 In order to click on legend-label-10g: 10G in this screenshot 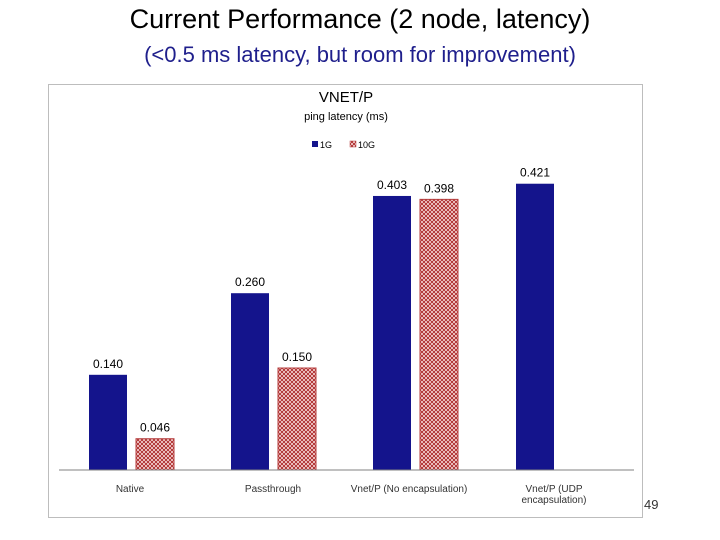, I will do `click(366, 145)`.